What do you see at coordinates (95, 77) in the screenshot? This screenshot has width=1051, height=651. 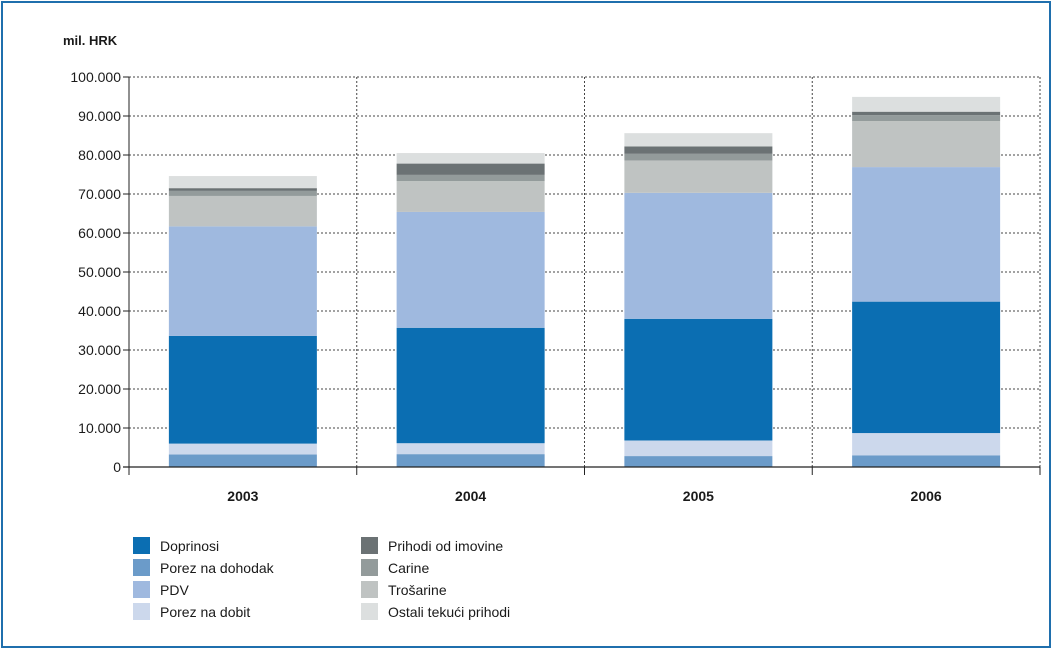 I see `y-tick-label: 100.000` at bounding box center [95, 77].